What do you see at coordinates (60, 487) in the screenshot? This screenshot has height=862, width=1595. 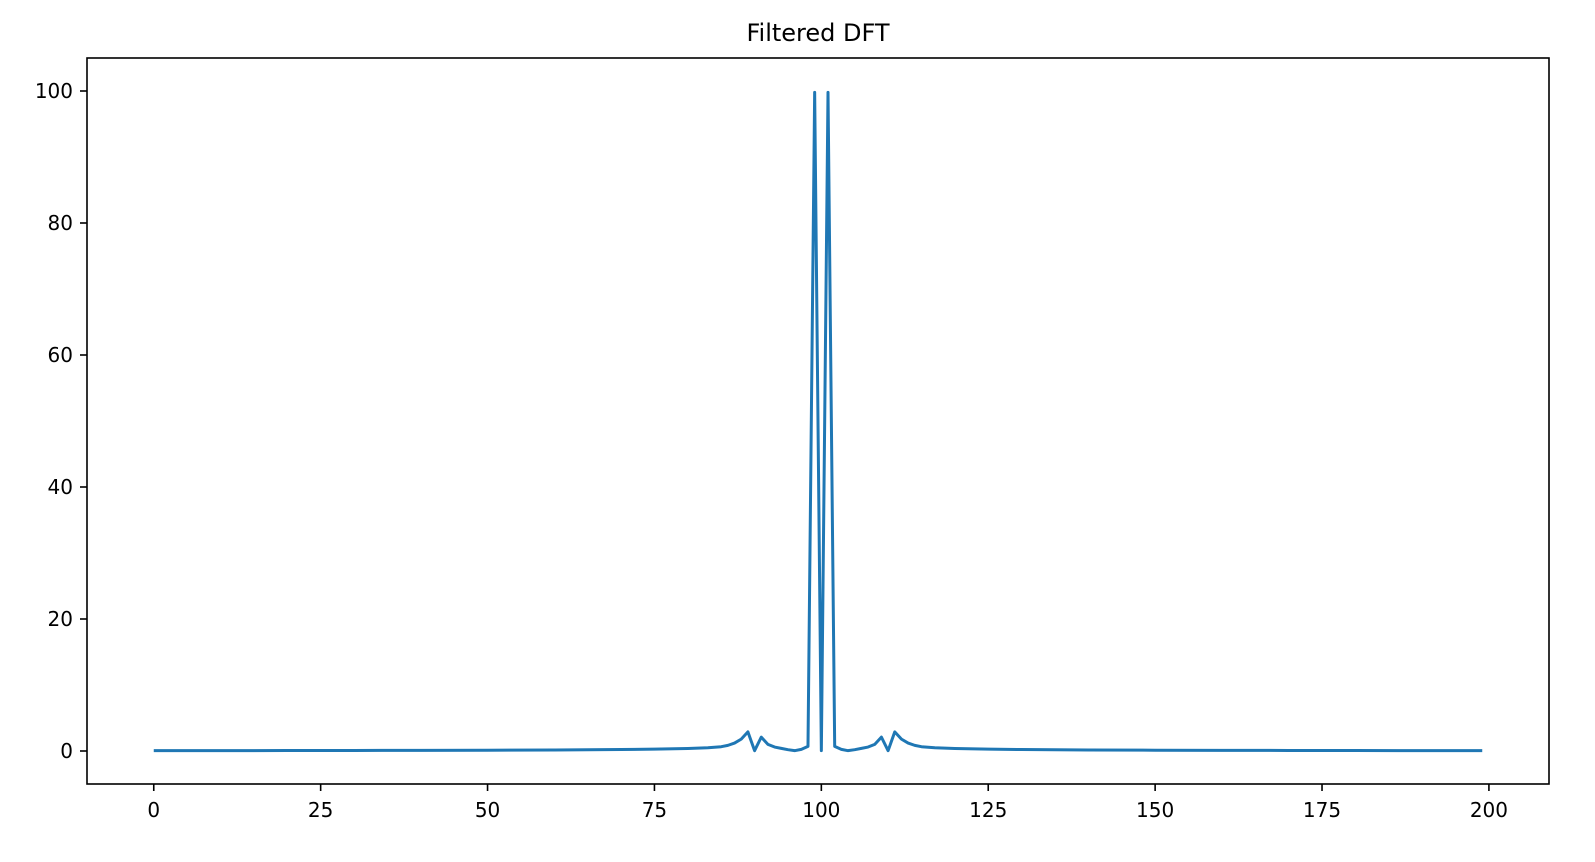 I see `y-tick-label: 40` at bounding box center [60, 487].